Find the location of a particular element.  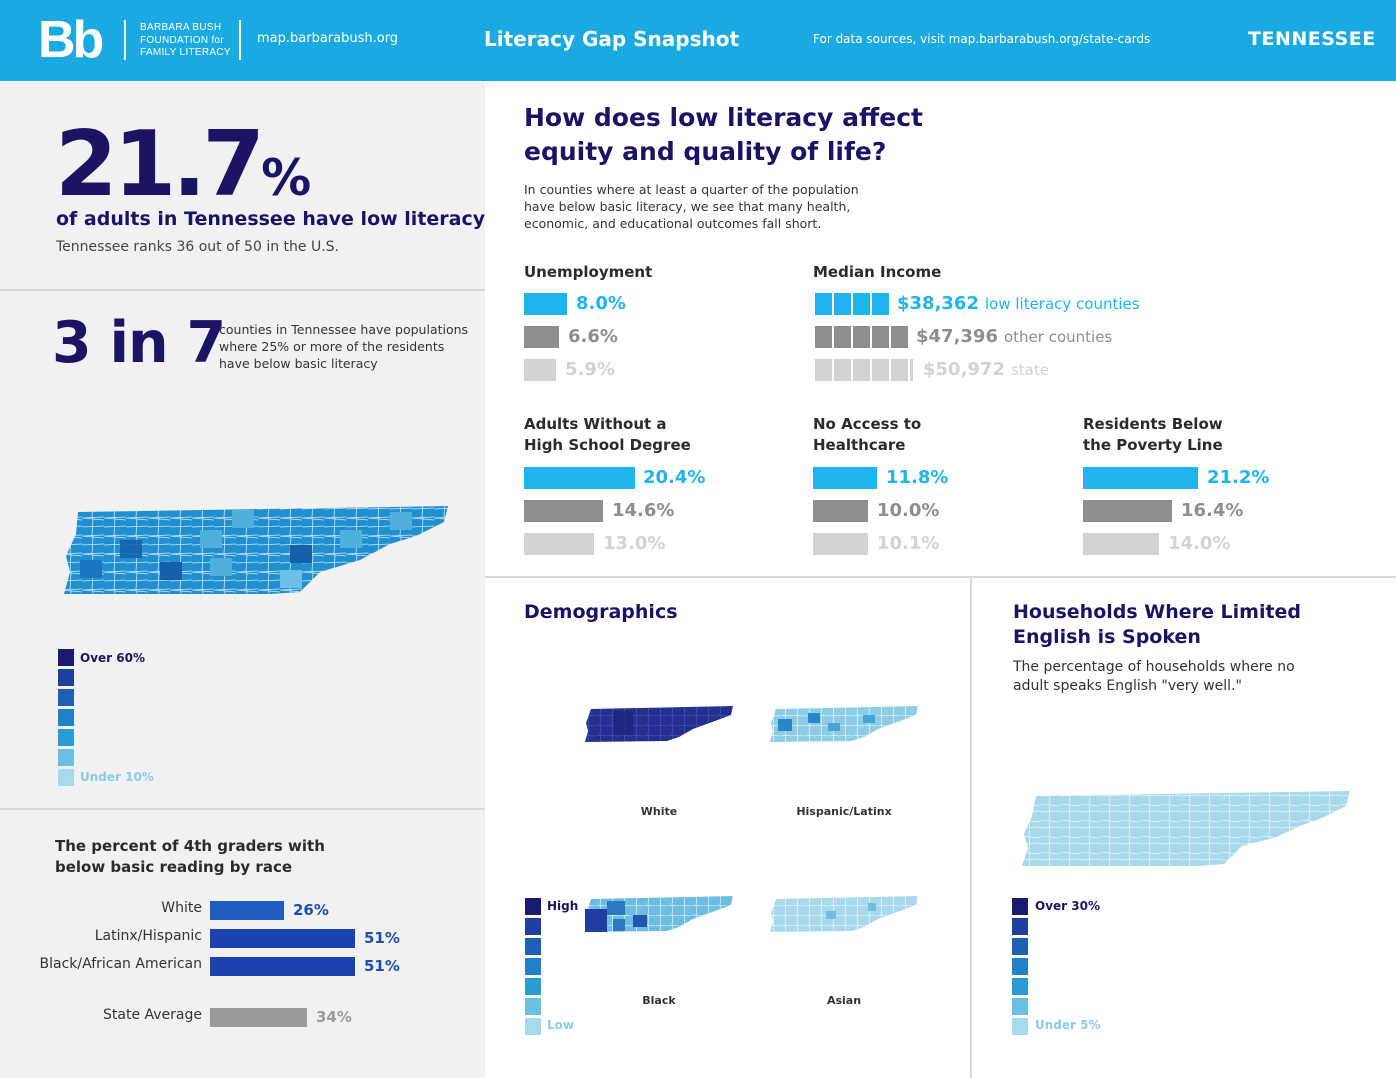

race-title-line-2: below basic reading by race is located at coordinates (174, 867).